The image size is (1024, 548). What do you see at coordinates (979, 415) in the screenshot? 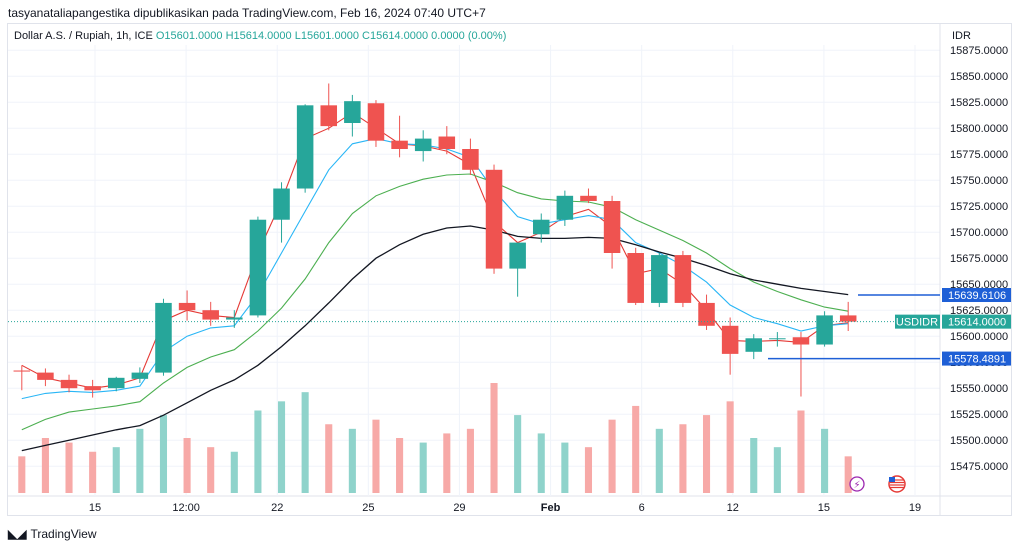
I see `y-tick-label: 15525.0000` at bounding box center [979, 415].